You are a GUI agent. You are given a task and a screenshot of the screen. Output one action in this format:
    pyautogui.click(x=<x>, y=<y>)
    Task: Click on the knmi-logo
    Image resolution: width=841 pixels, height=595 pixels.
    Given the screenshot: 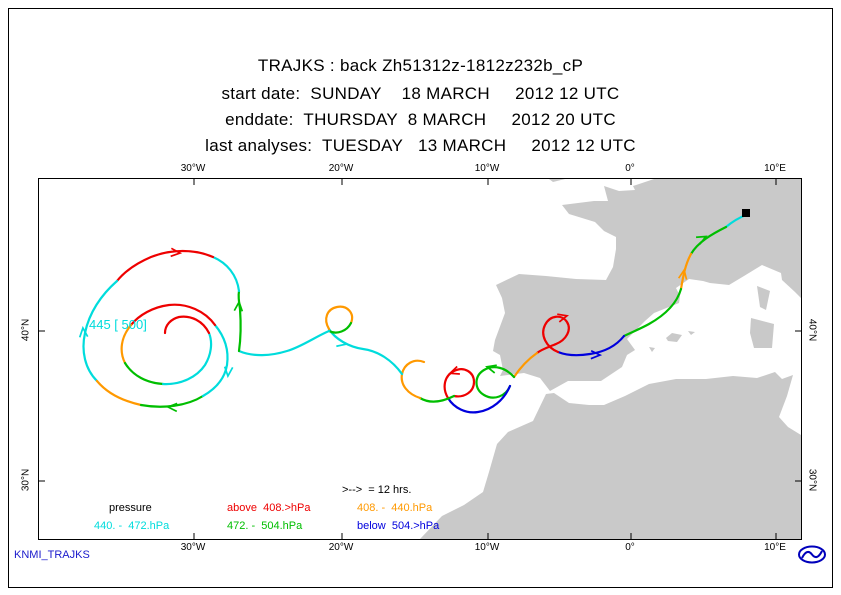 What is the action you would take?
    pyautogui.click(x=812, y=557)
    